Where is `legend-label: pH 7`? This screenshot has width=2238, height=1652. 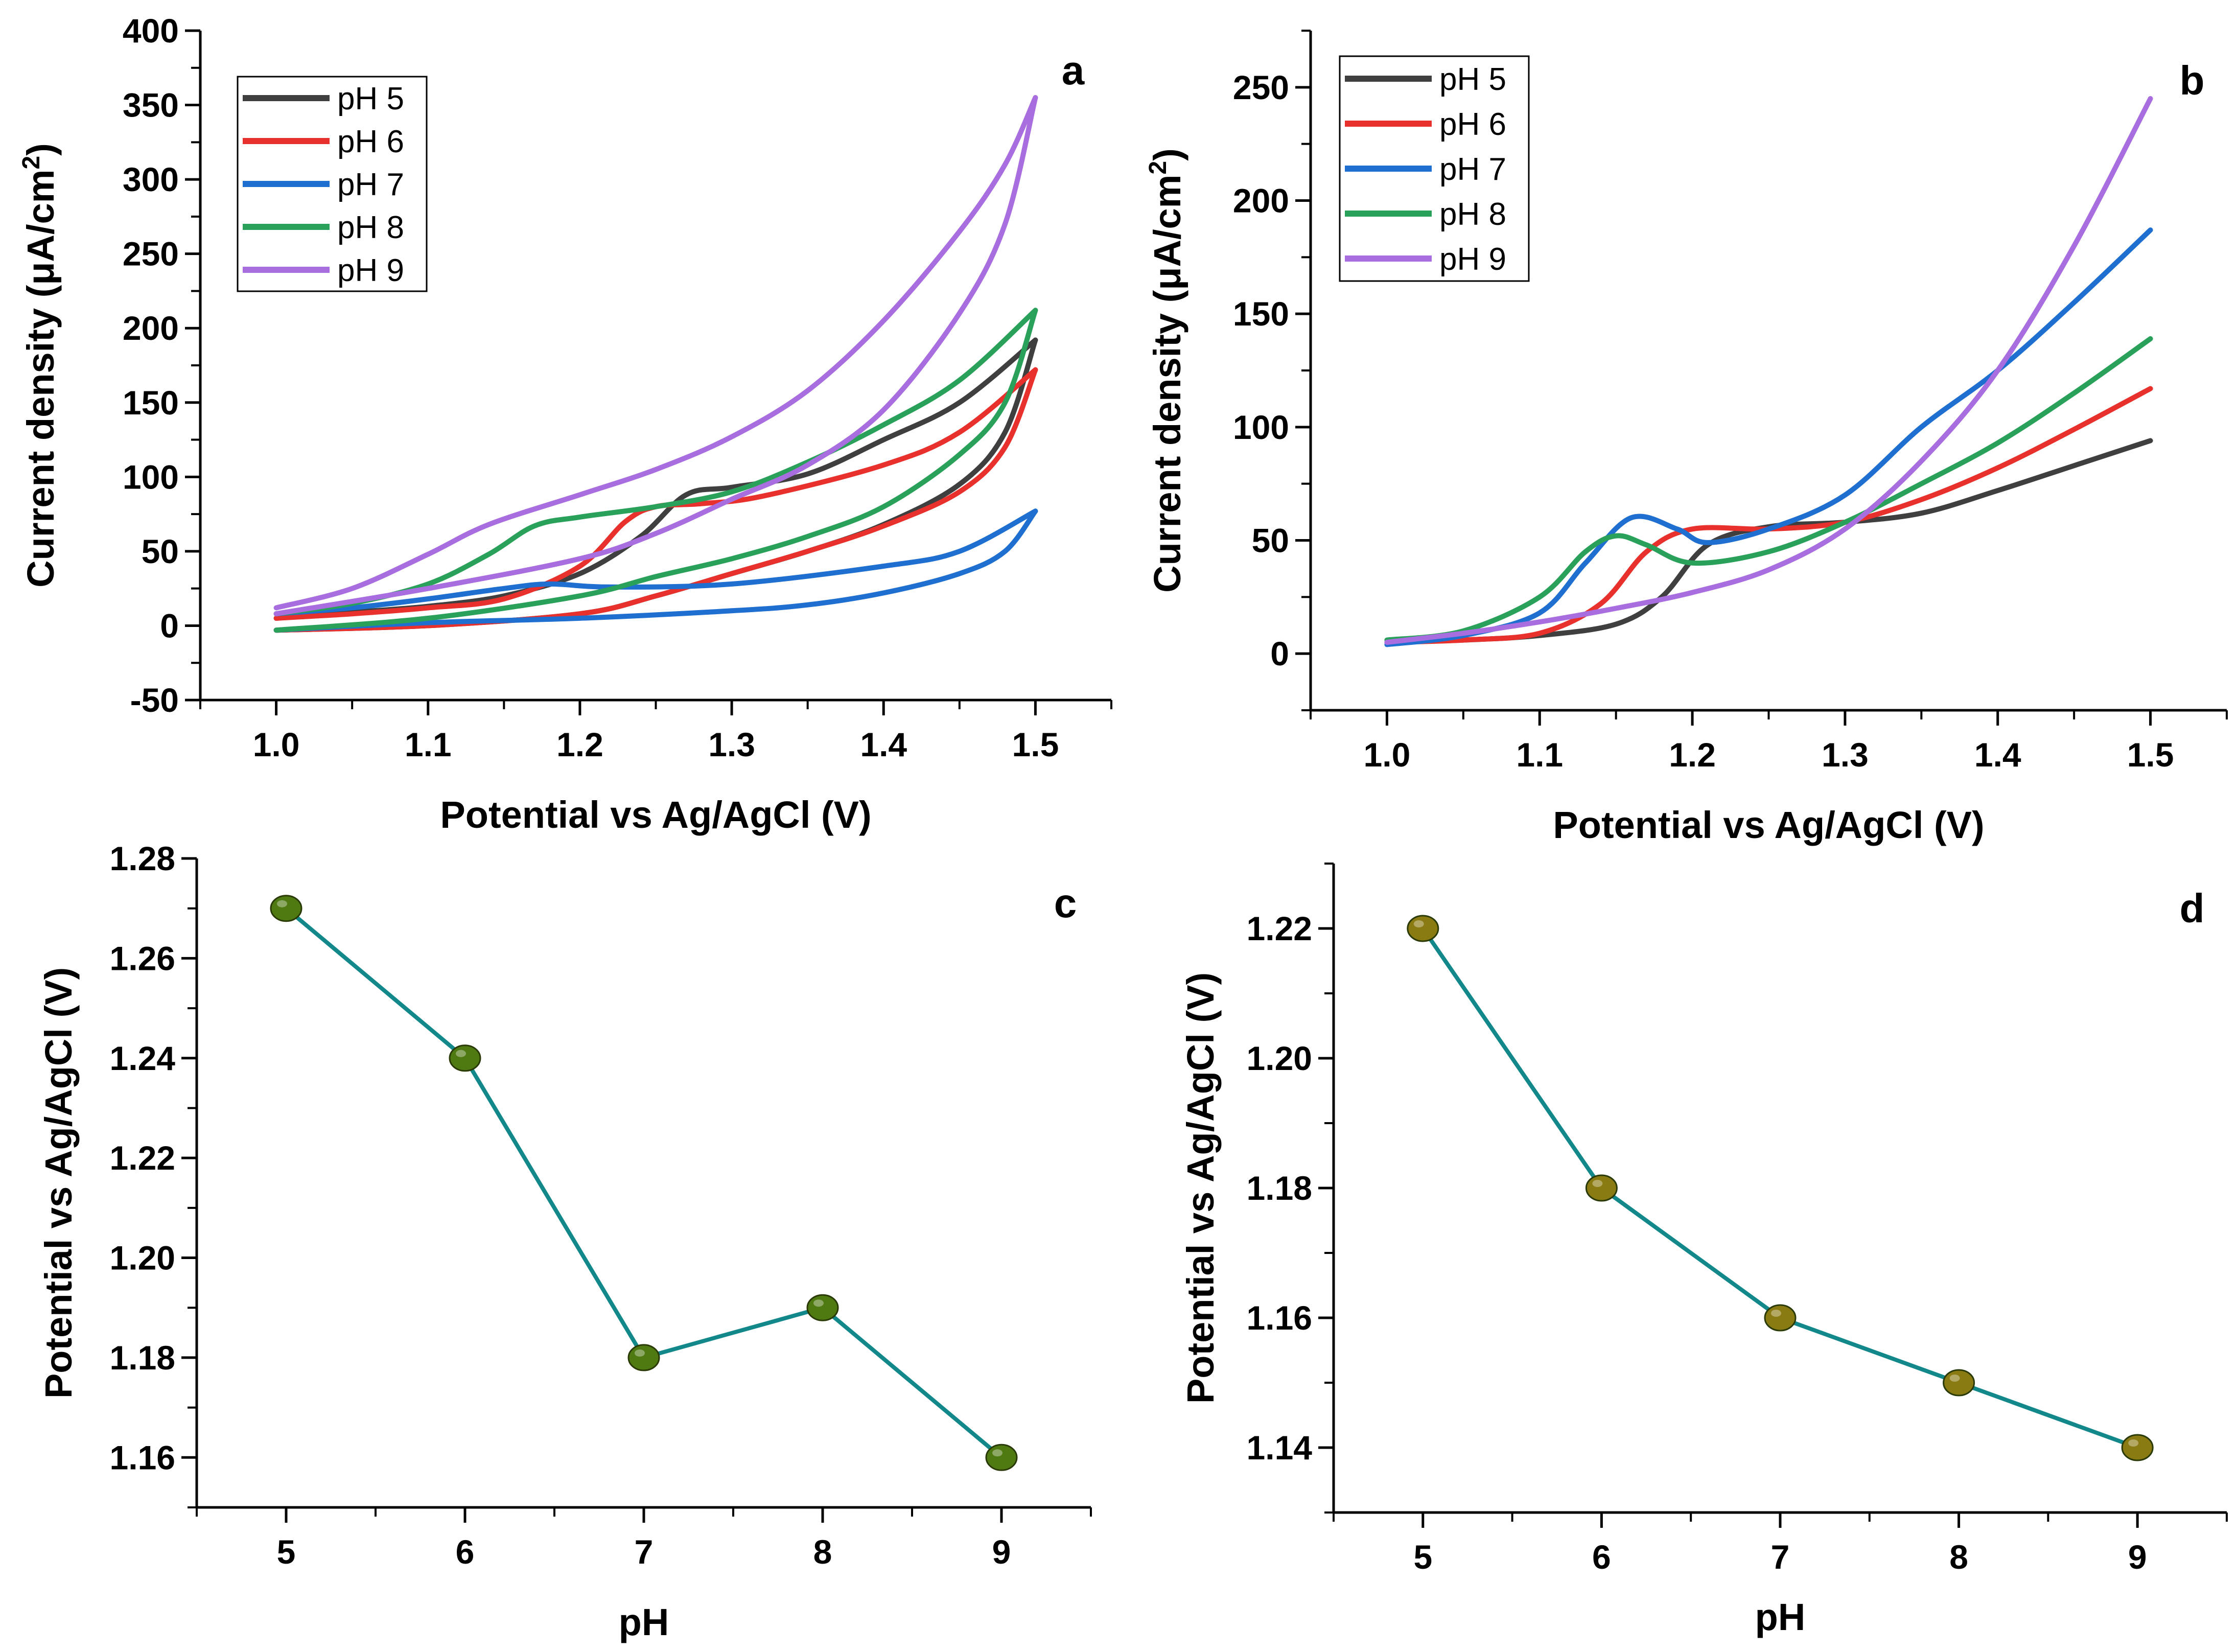 legend-label: pH 7 is located at coordinates (370, 184).